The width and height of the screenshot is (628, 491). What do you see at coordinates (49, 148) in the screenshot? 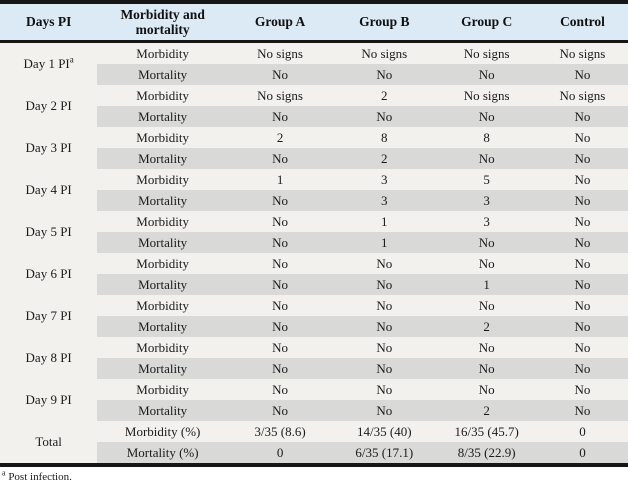
I see `day-cell: Day 3 PI` at bounding box center [49, 148].